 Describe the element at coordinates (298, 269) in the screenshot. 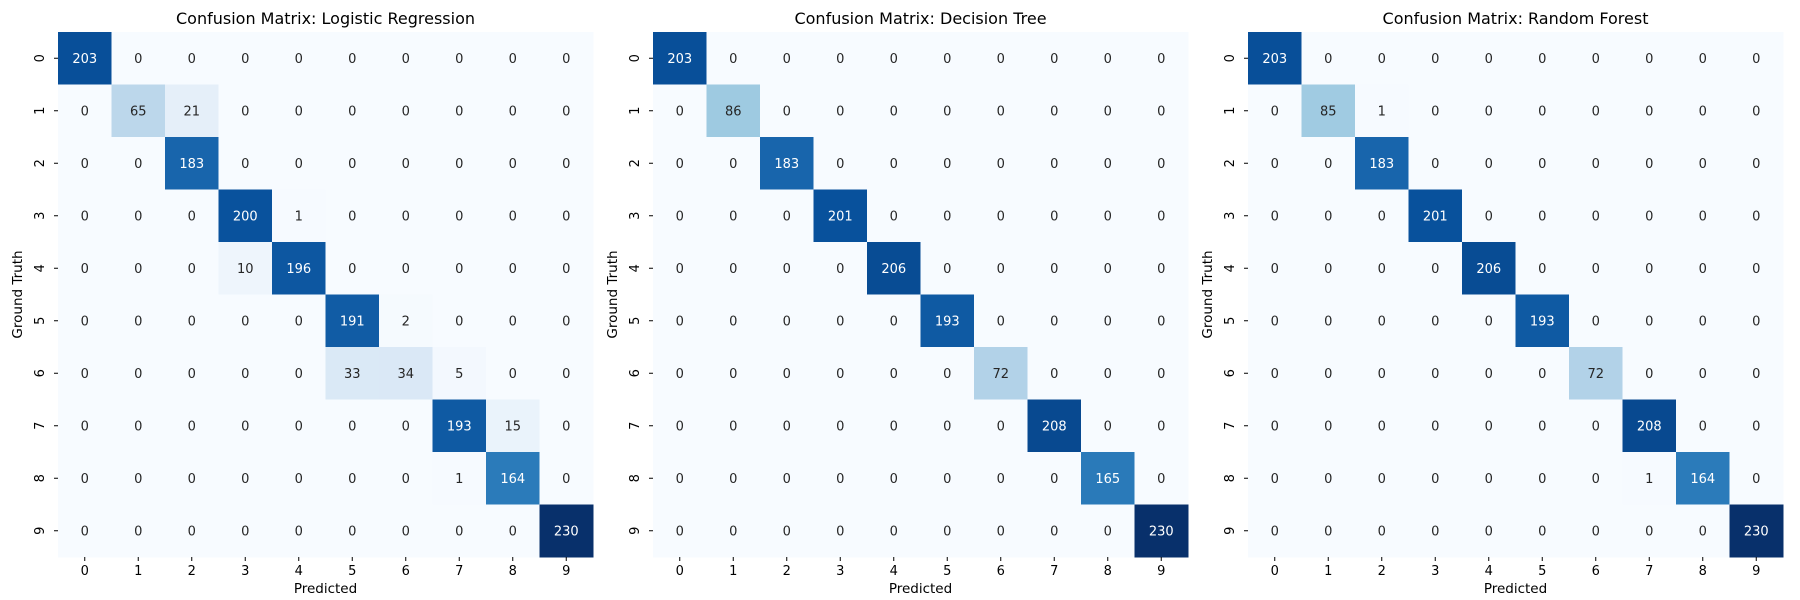

I see `cell-value-label: 196` at that location.